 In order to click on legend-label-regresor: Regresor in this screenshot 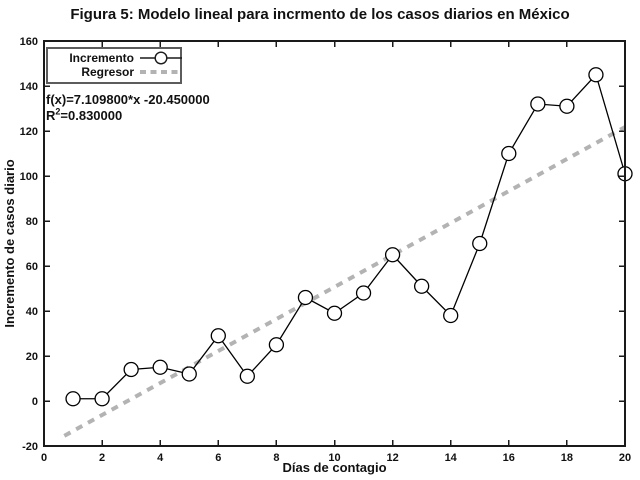, I will do `click(107, 72)`.